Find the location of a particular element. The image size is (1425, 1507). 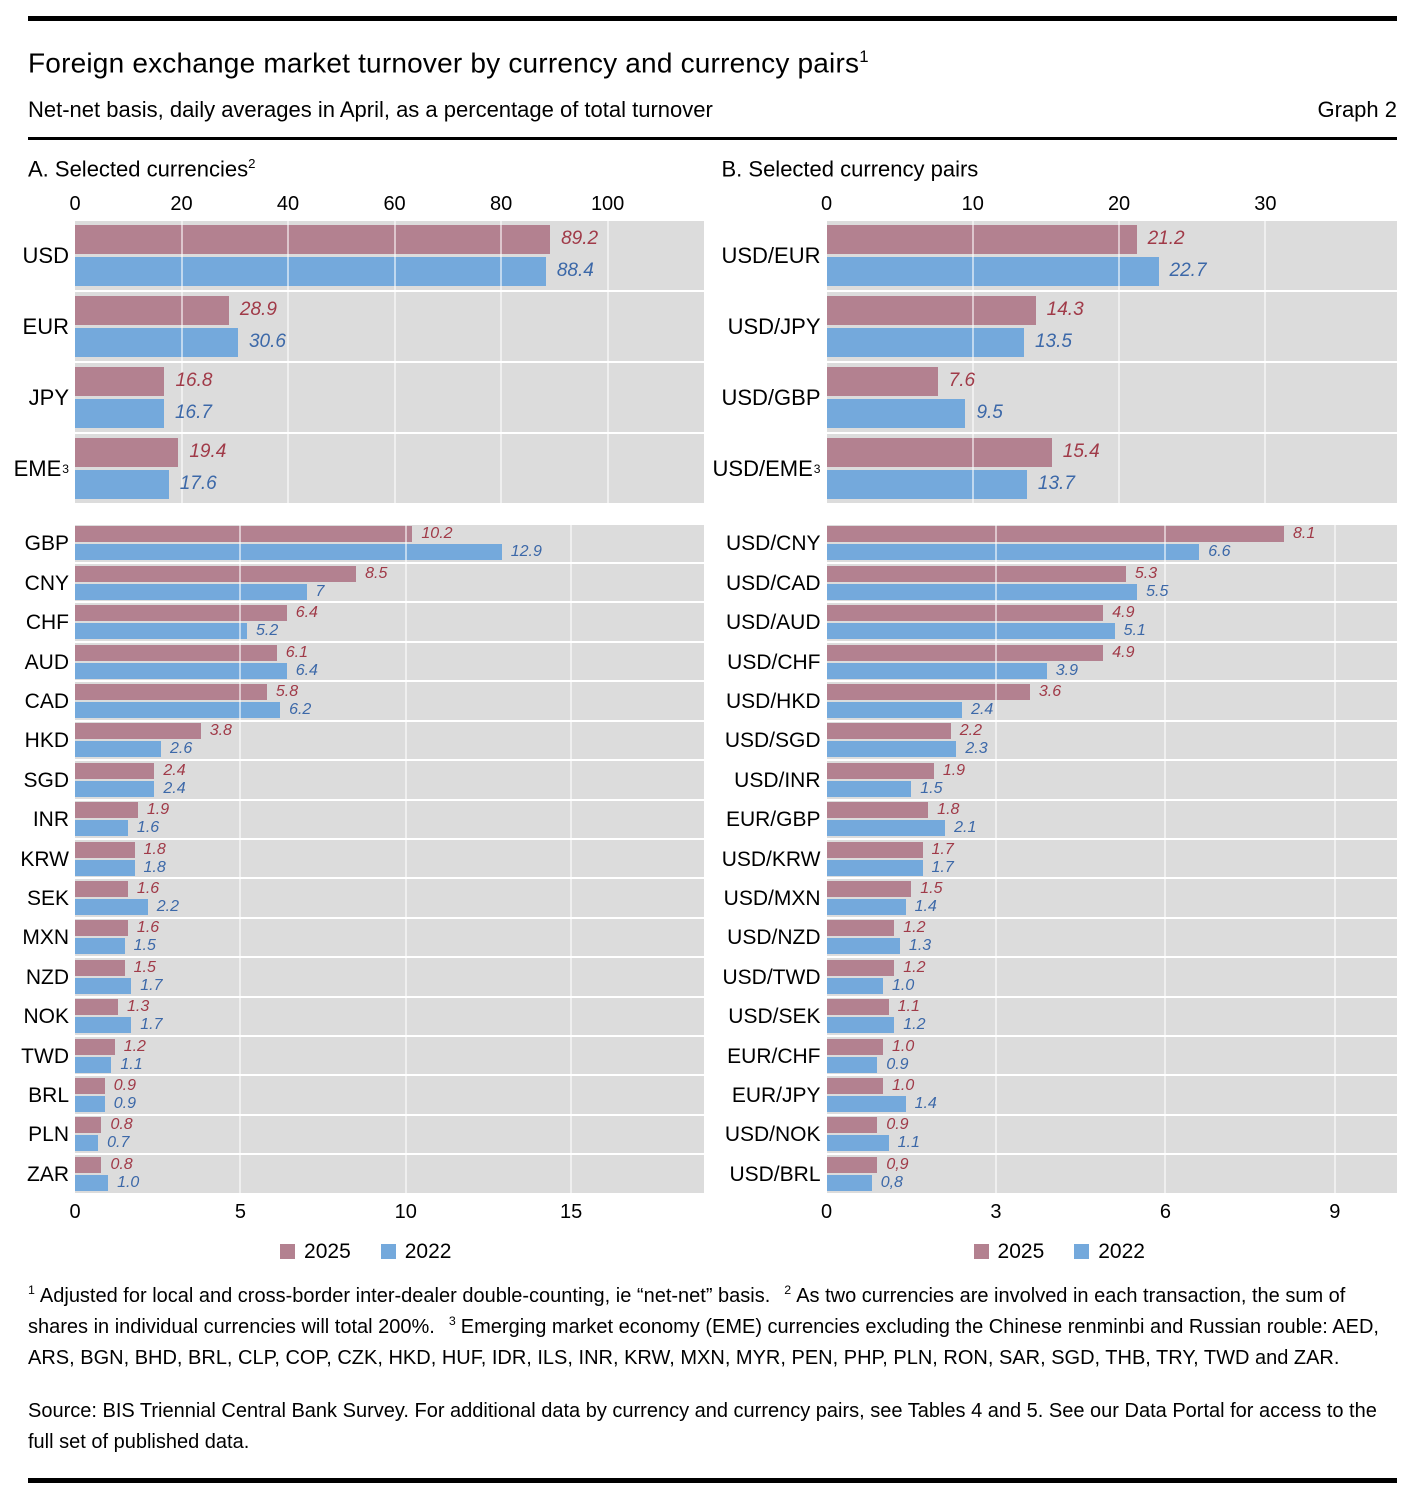

value-label-2022: 1.0 is located at coordinates (128, 1182).